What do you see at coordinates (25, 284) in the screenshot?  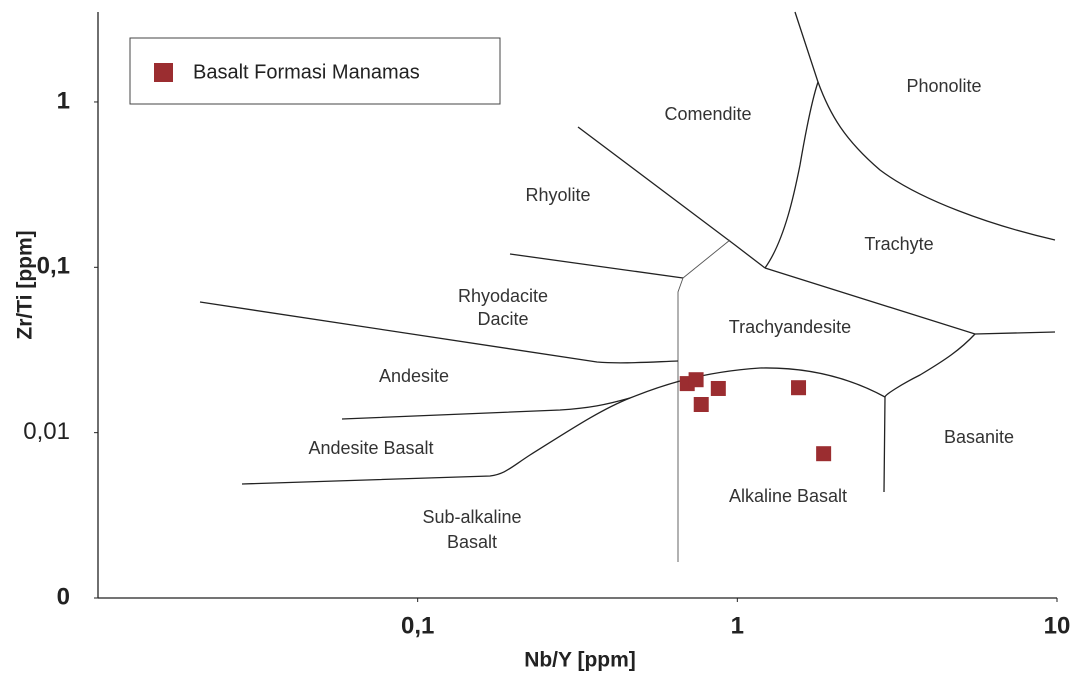 I see `y-axis-title: Zr/Ti [ppm]` at bounding box center [25, 284].